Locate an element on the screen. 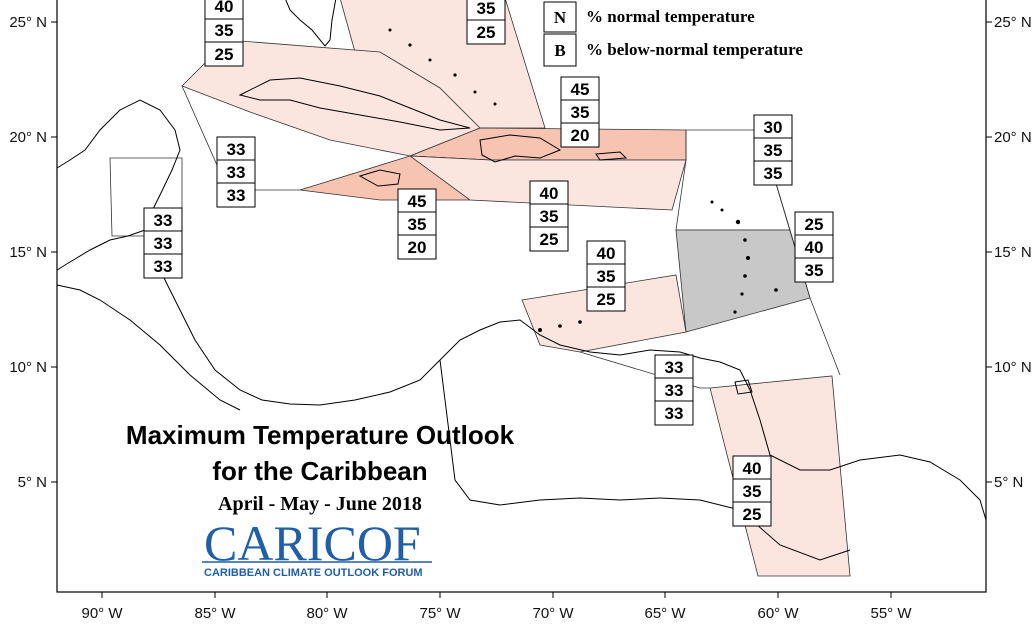  region-boundary-south is located at coordinates (644, 370).